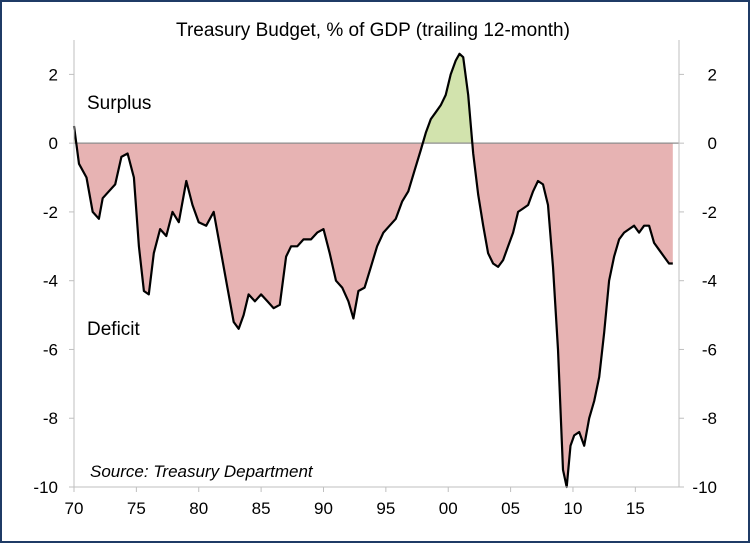  What do you see at coordinates (712, 74) in the screenshot?
I see `y-tick-label-right: 2` at bounding box center [712, 74].